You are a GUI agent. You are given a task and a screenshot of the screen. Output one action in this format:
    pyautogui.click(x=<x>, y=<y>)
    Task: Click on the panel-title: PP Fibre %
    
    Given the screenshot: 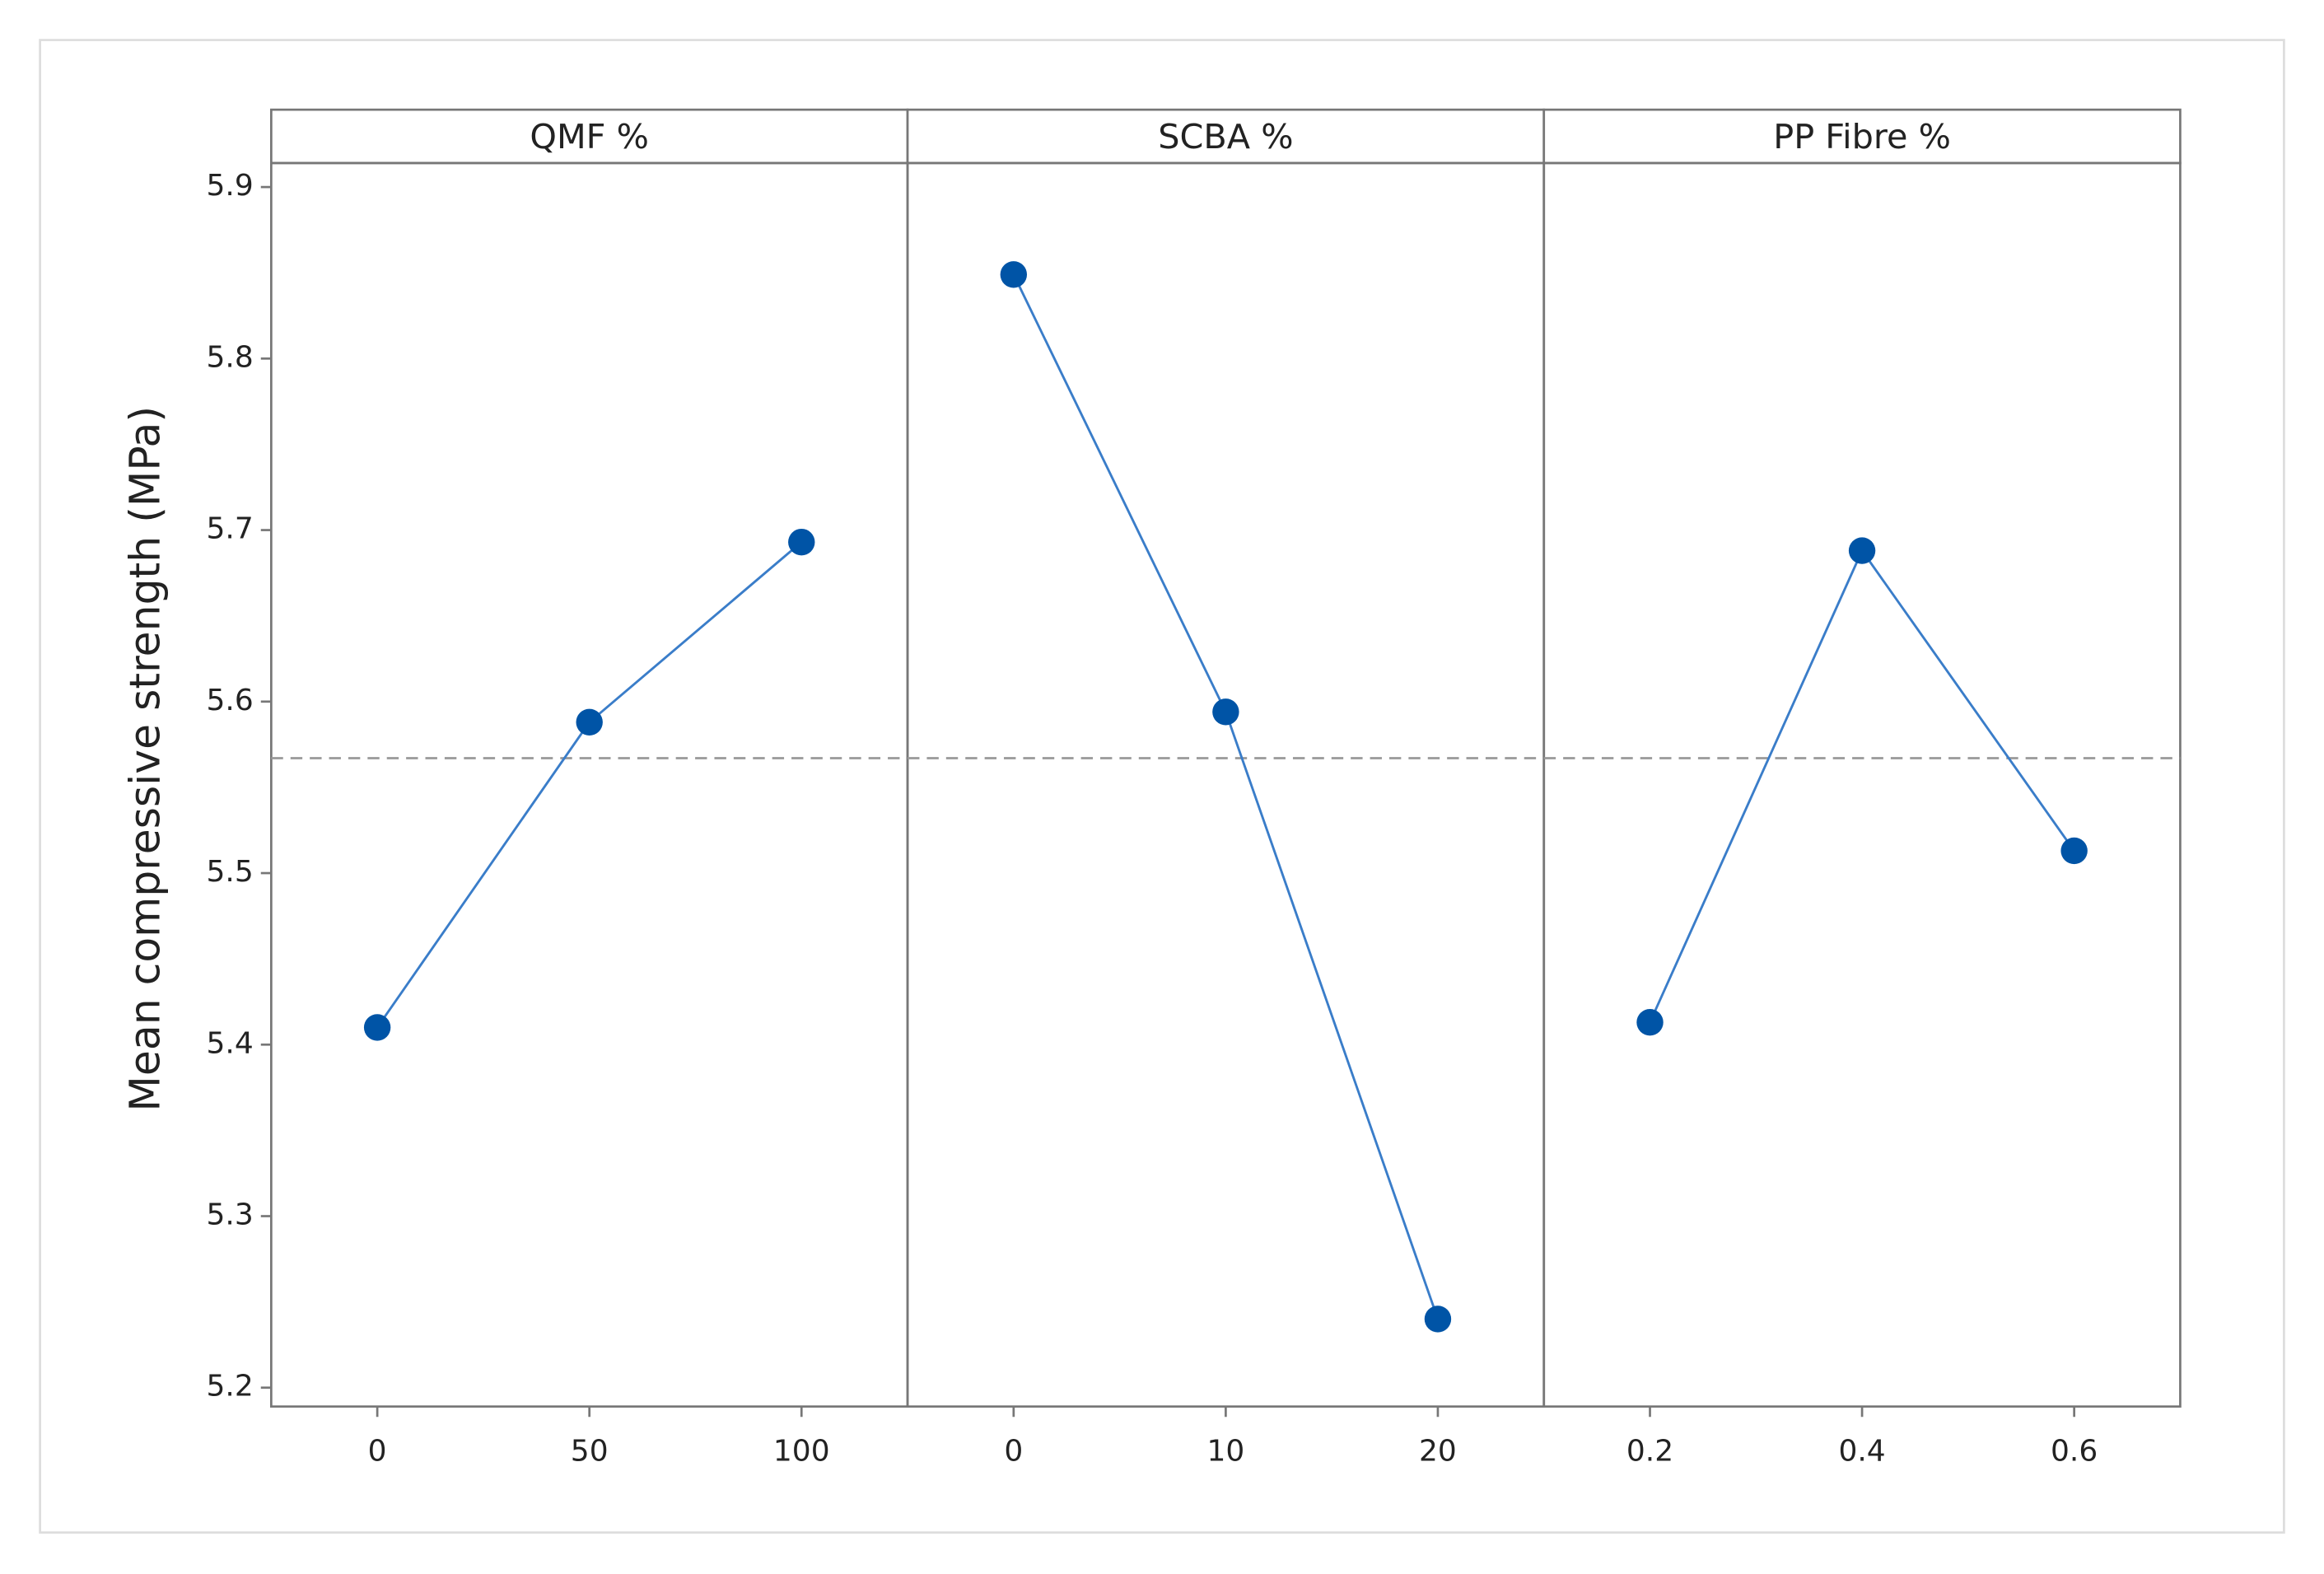 What is the action you would take?
    pyautogui.click(x=1862, y=136)
    